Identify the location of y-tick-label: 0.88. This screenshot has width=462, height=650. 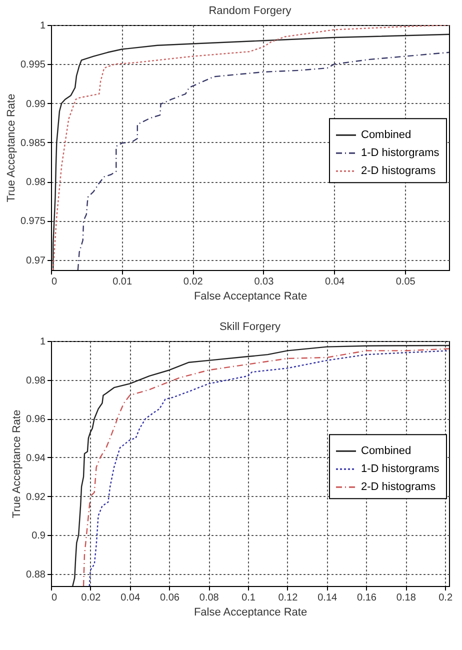
(36, 574).